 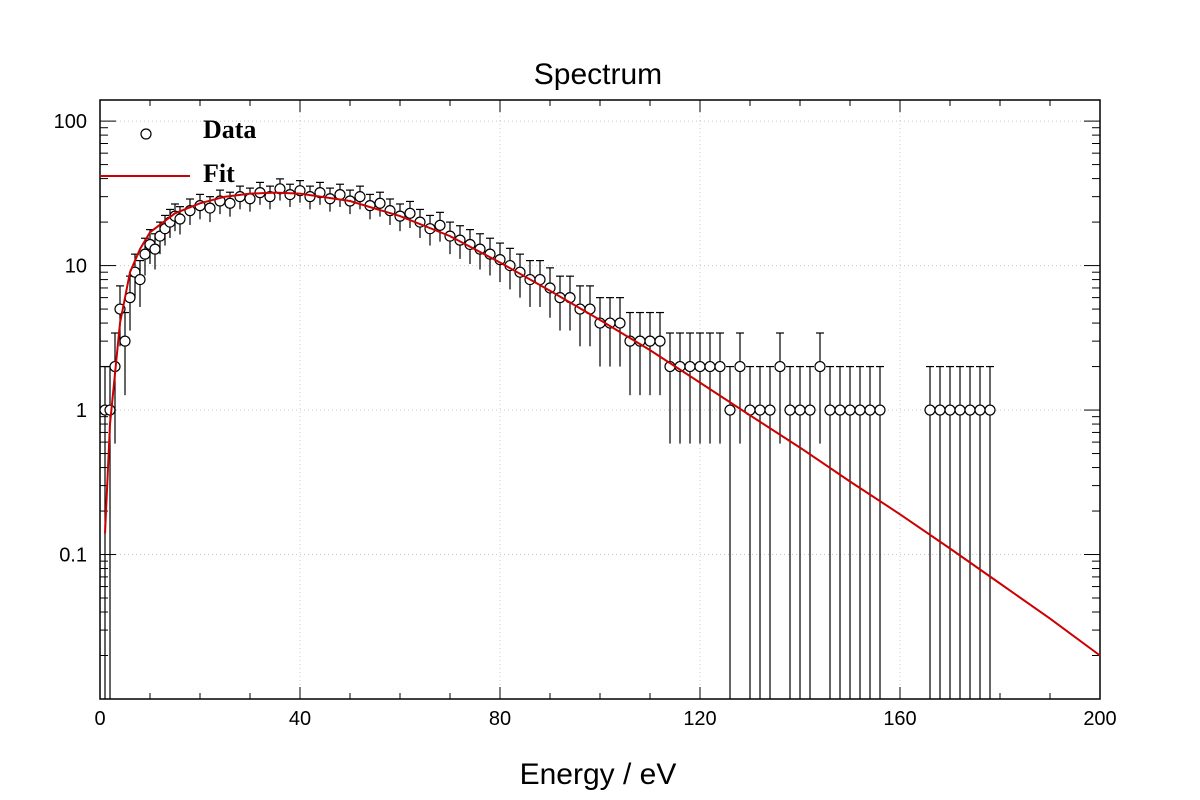 What do you see at coordinates (229, 129) in the screenshot?
I see `legend-data-label: Data` at bounding box center [229, 129].